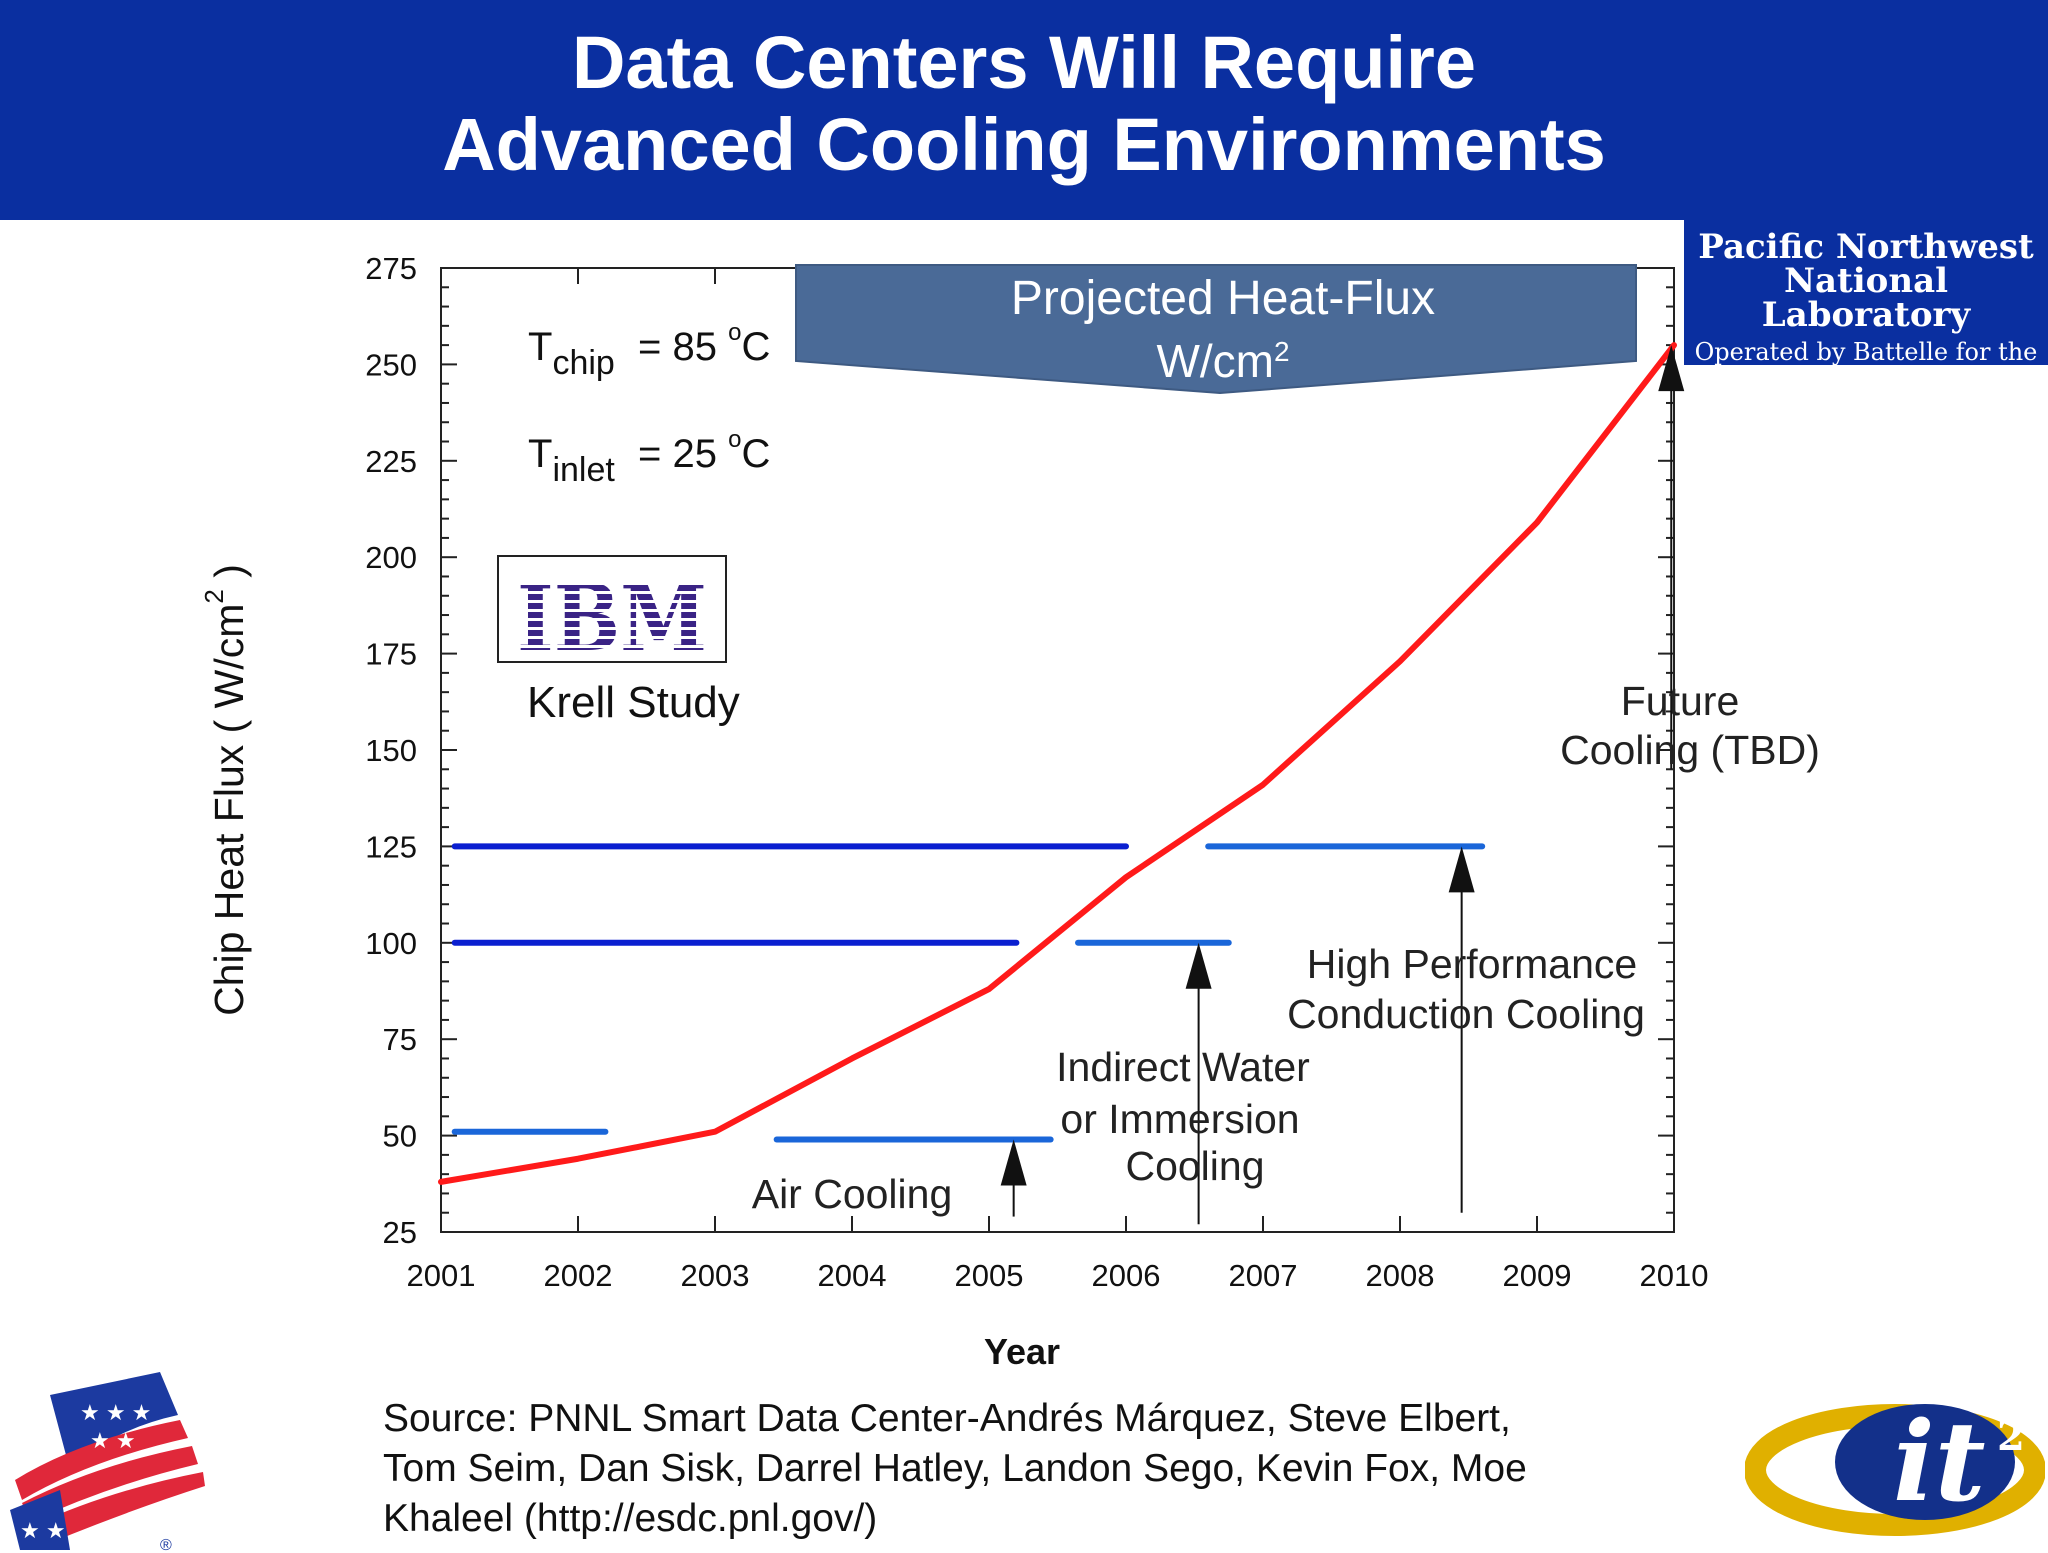 The image size is (2048, 1553). What do you see at coordinates (715, 1275) in the screenshot?
I see `x-tick-label: 2003` at bounding box center [715, 1275].